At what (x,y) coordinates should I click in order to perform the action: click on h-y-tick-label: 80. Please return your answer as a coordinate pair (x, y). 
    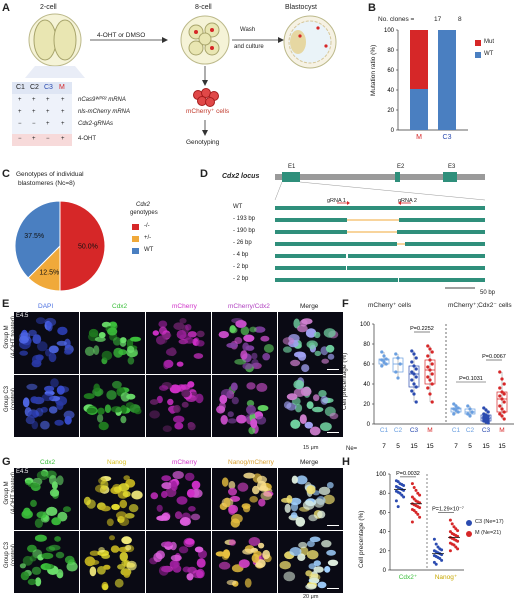
    Looking at the image, I should click on (382, 494).